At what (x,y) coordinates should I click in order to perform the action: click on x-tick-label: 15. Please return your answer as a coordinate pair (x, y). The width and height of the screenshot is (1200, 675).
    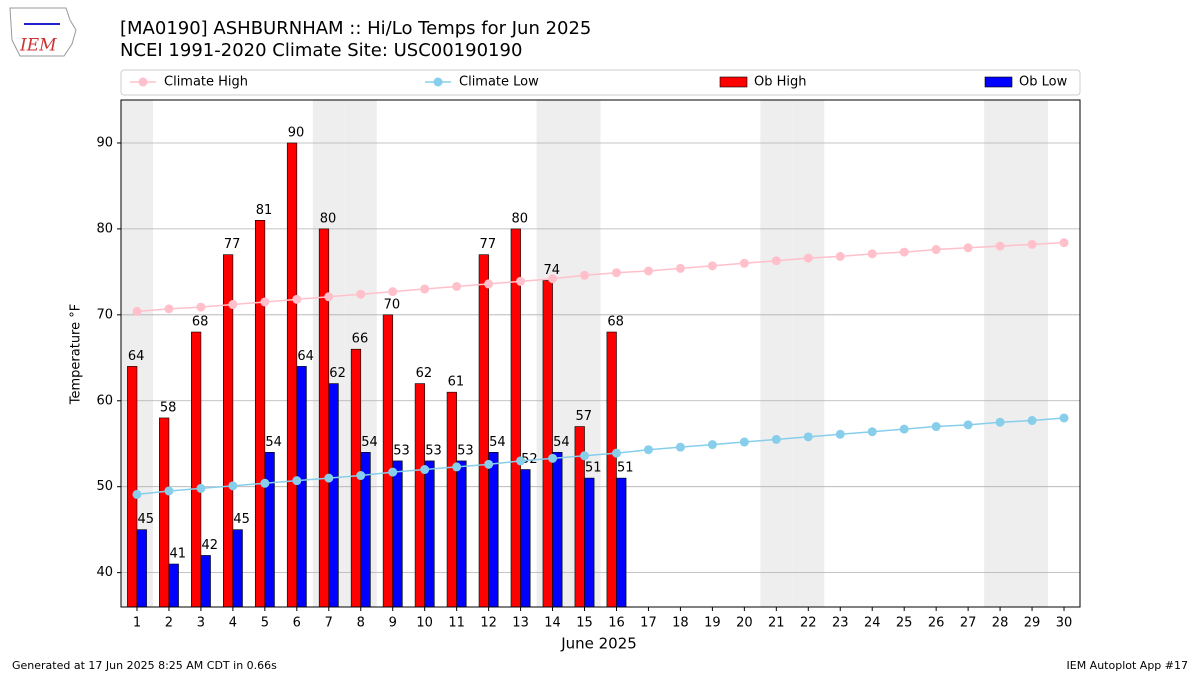
    Looking at the image, I should click on (584, 623).